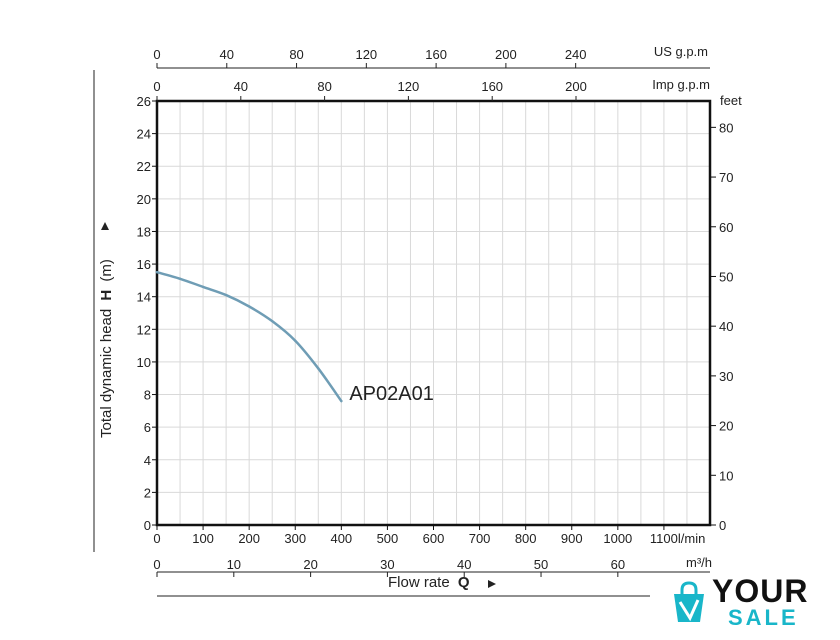  I want to click on series-layer: AP02A01, so click(294, 337).